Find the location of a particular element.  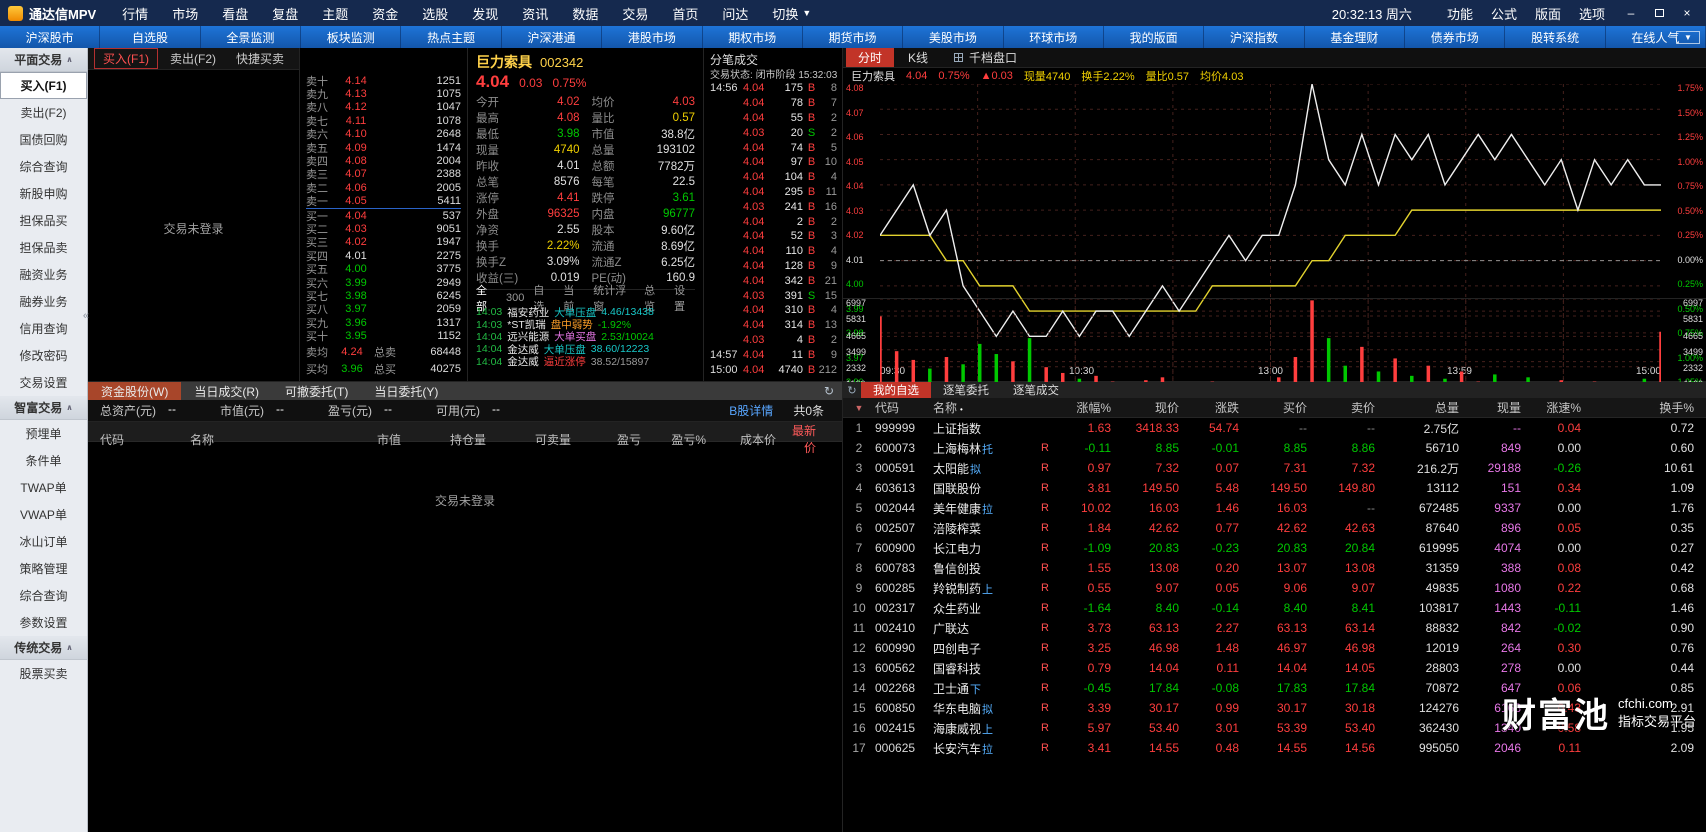

refresh-icon: ↻ is located at coordinates (828, 391).